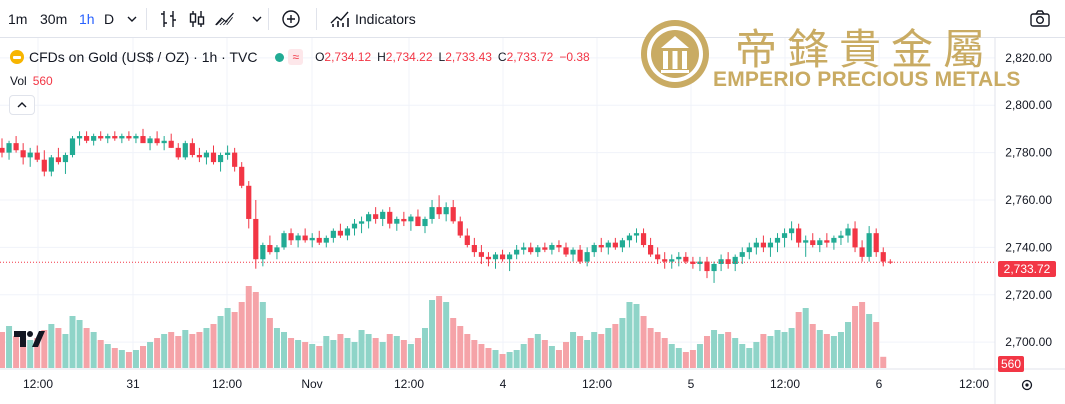 The width and height of the screenshot is (1065, 404). What do you see at coordinates (291, 19) in the screenshot?
I see `add-compare-icon` at bounding box center [291, 19].